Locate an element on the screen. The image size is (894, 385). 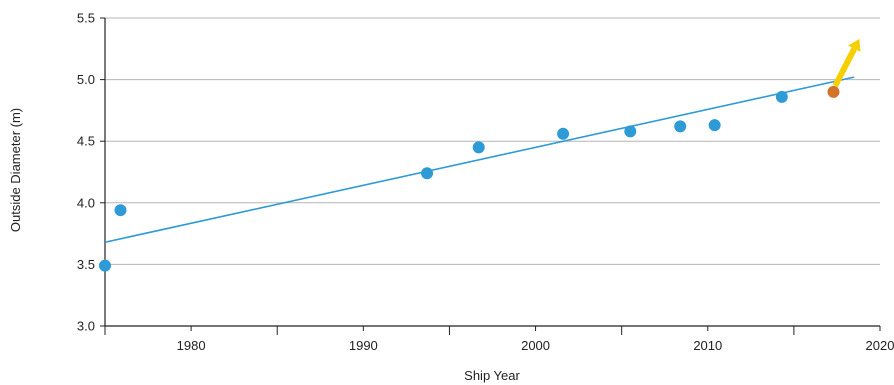
y-tick-labels: 3.0 3.5 4.0 4.5 5.0 5.5 is located at coordinates (86, 172).